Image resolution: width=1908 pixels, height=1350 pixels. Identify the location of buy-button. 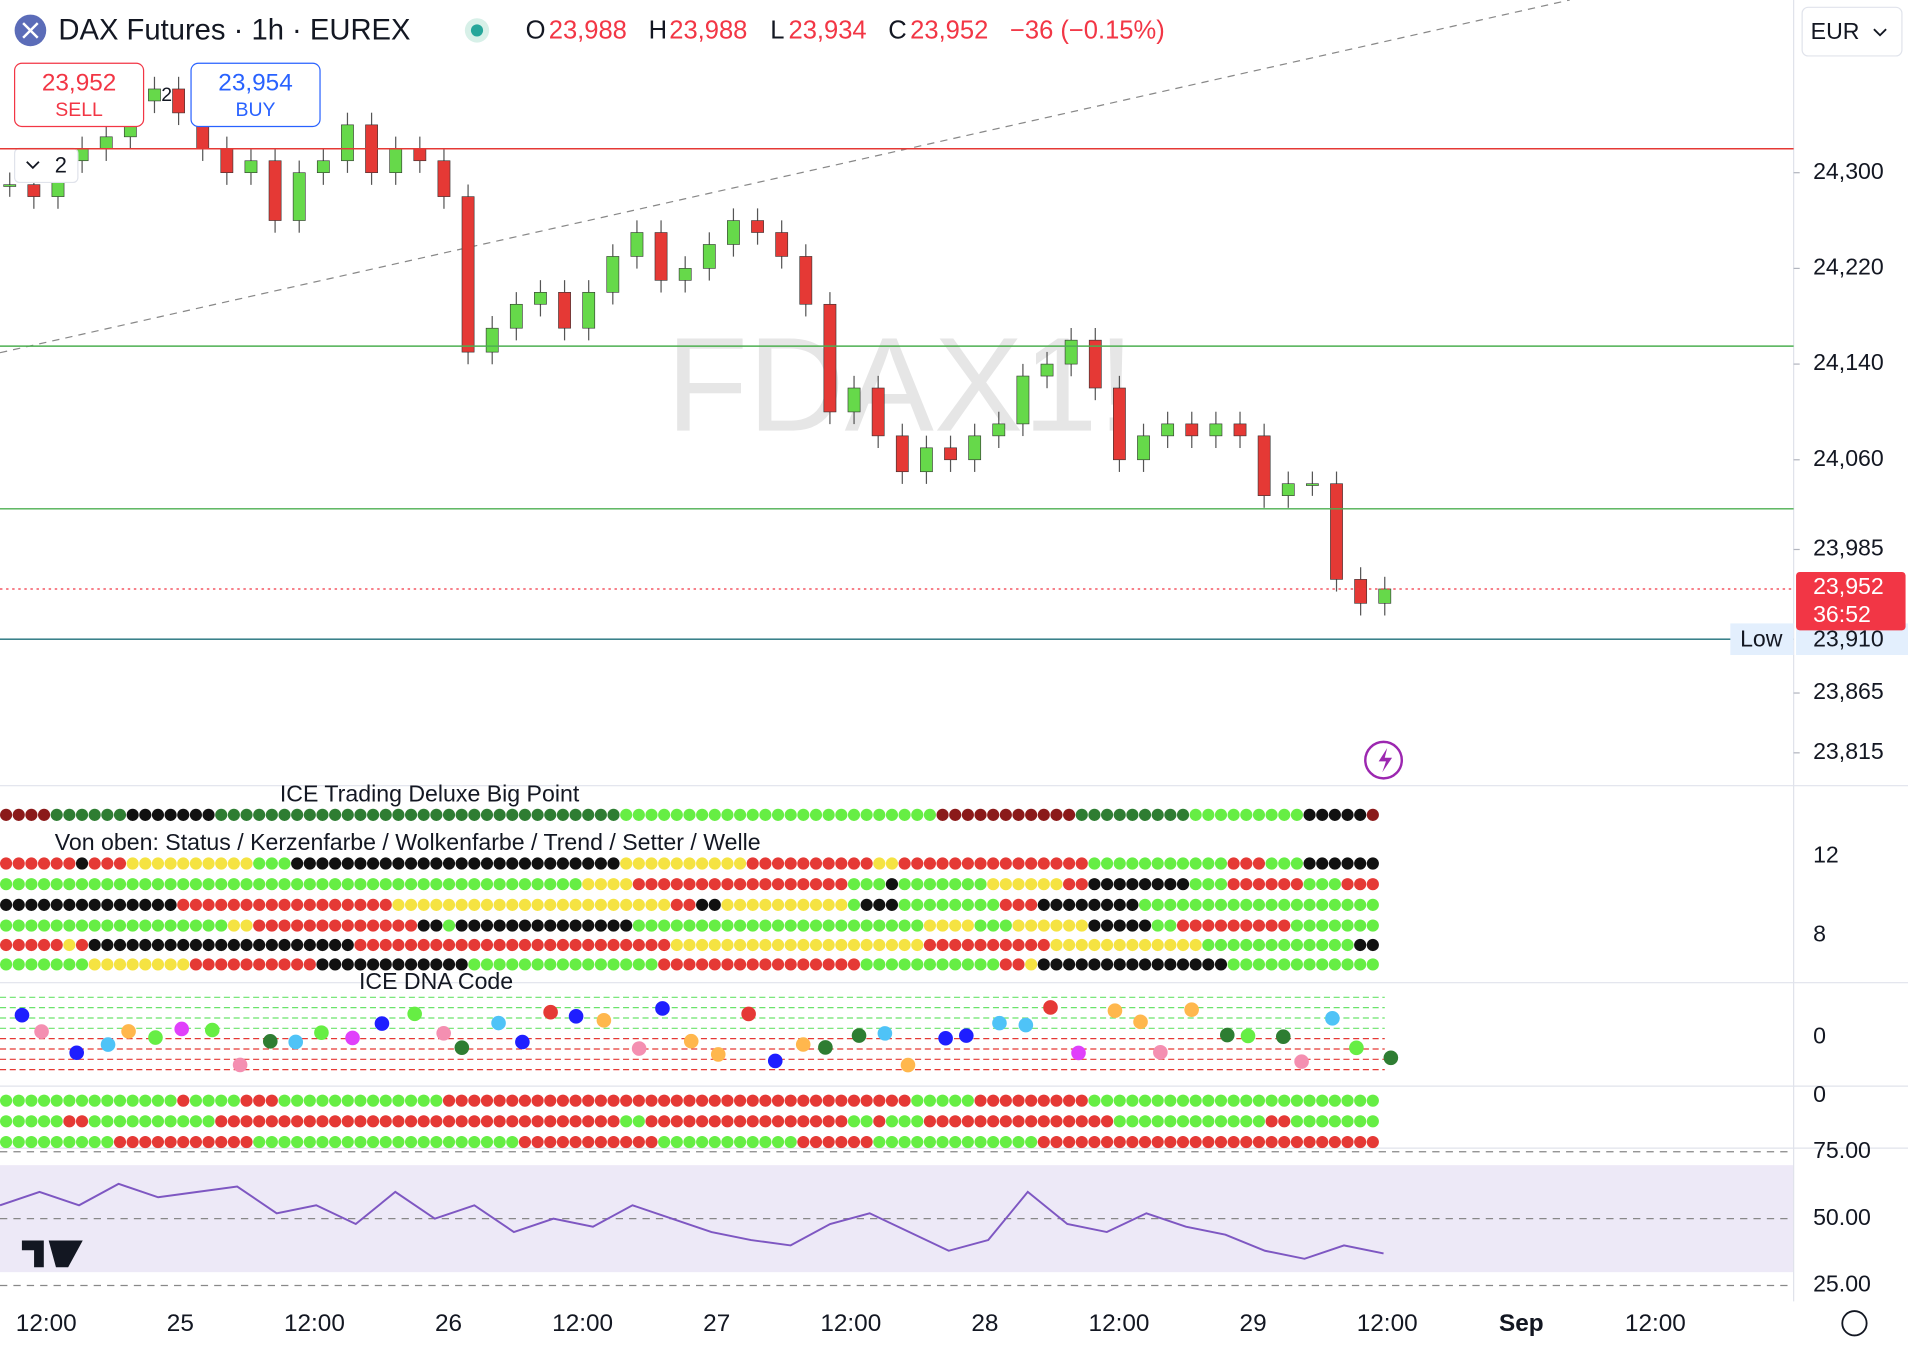
(255, 95).